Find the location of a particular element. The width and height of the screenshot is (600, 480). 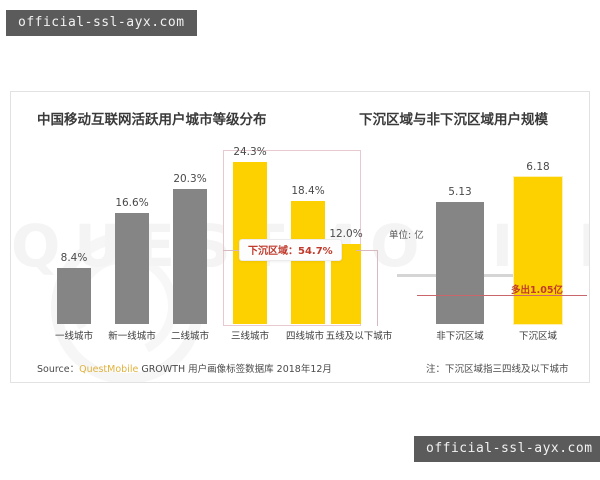

bar-sinking is located at coordinates (538, 250).